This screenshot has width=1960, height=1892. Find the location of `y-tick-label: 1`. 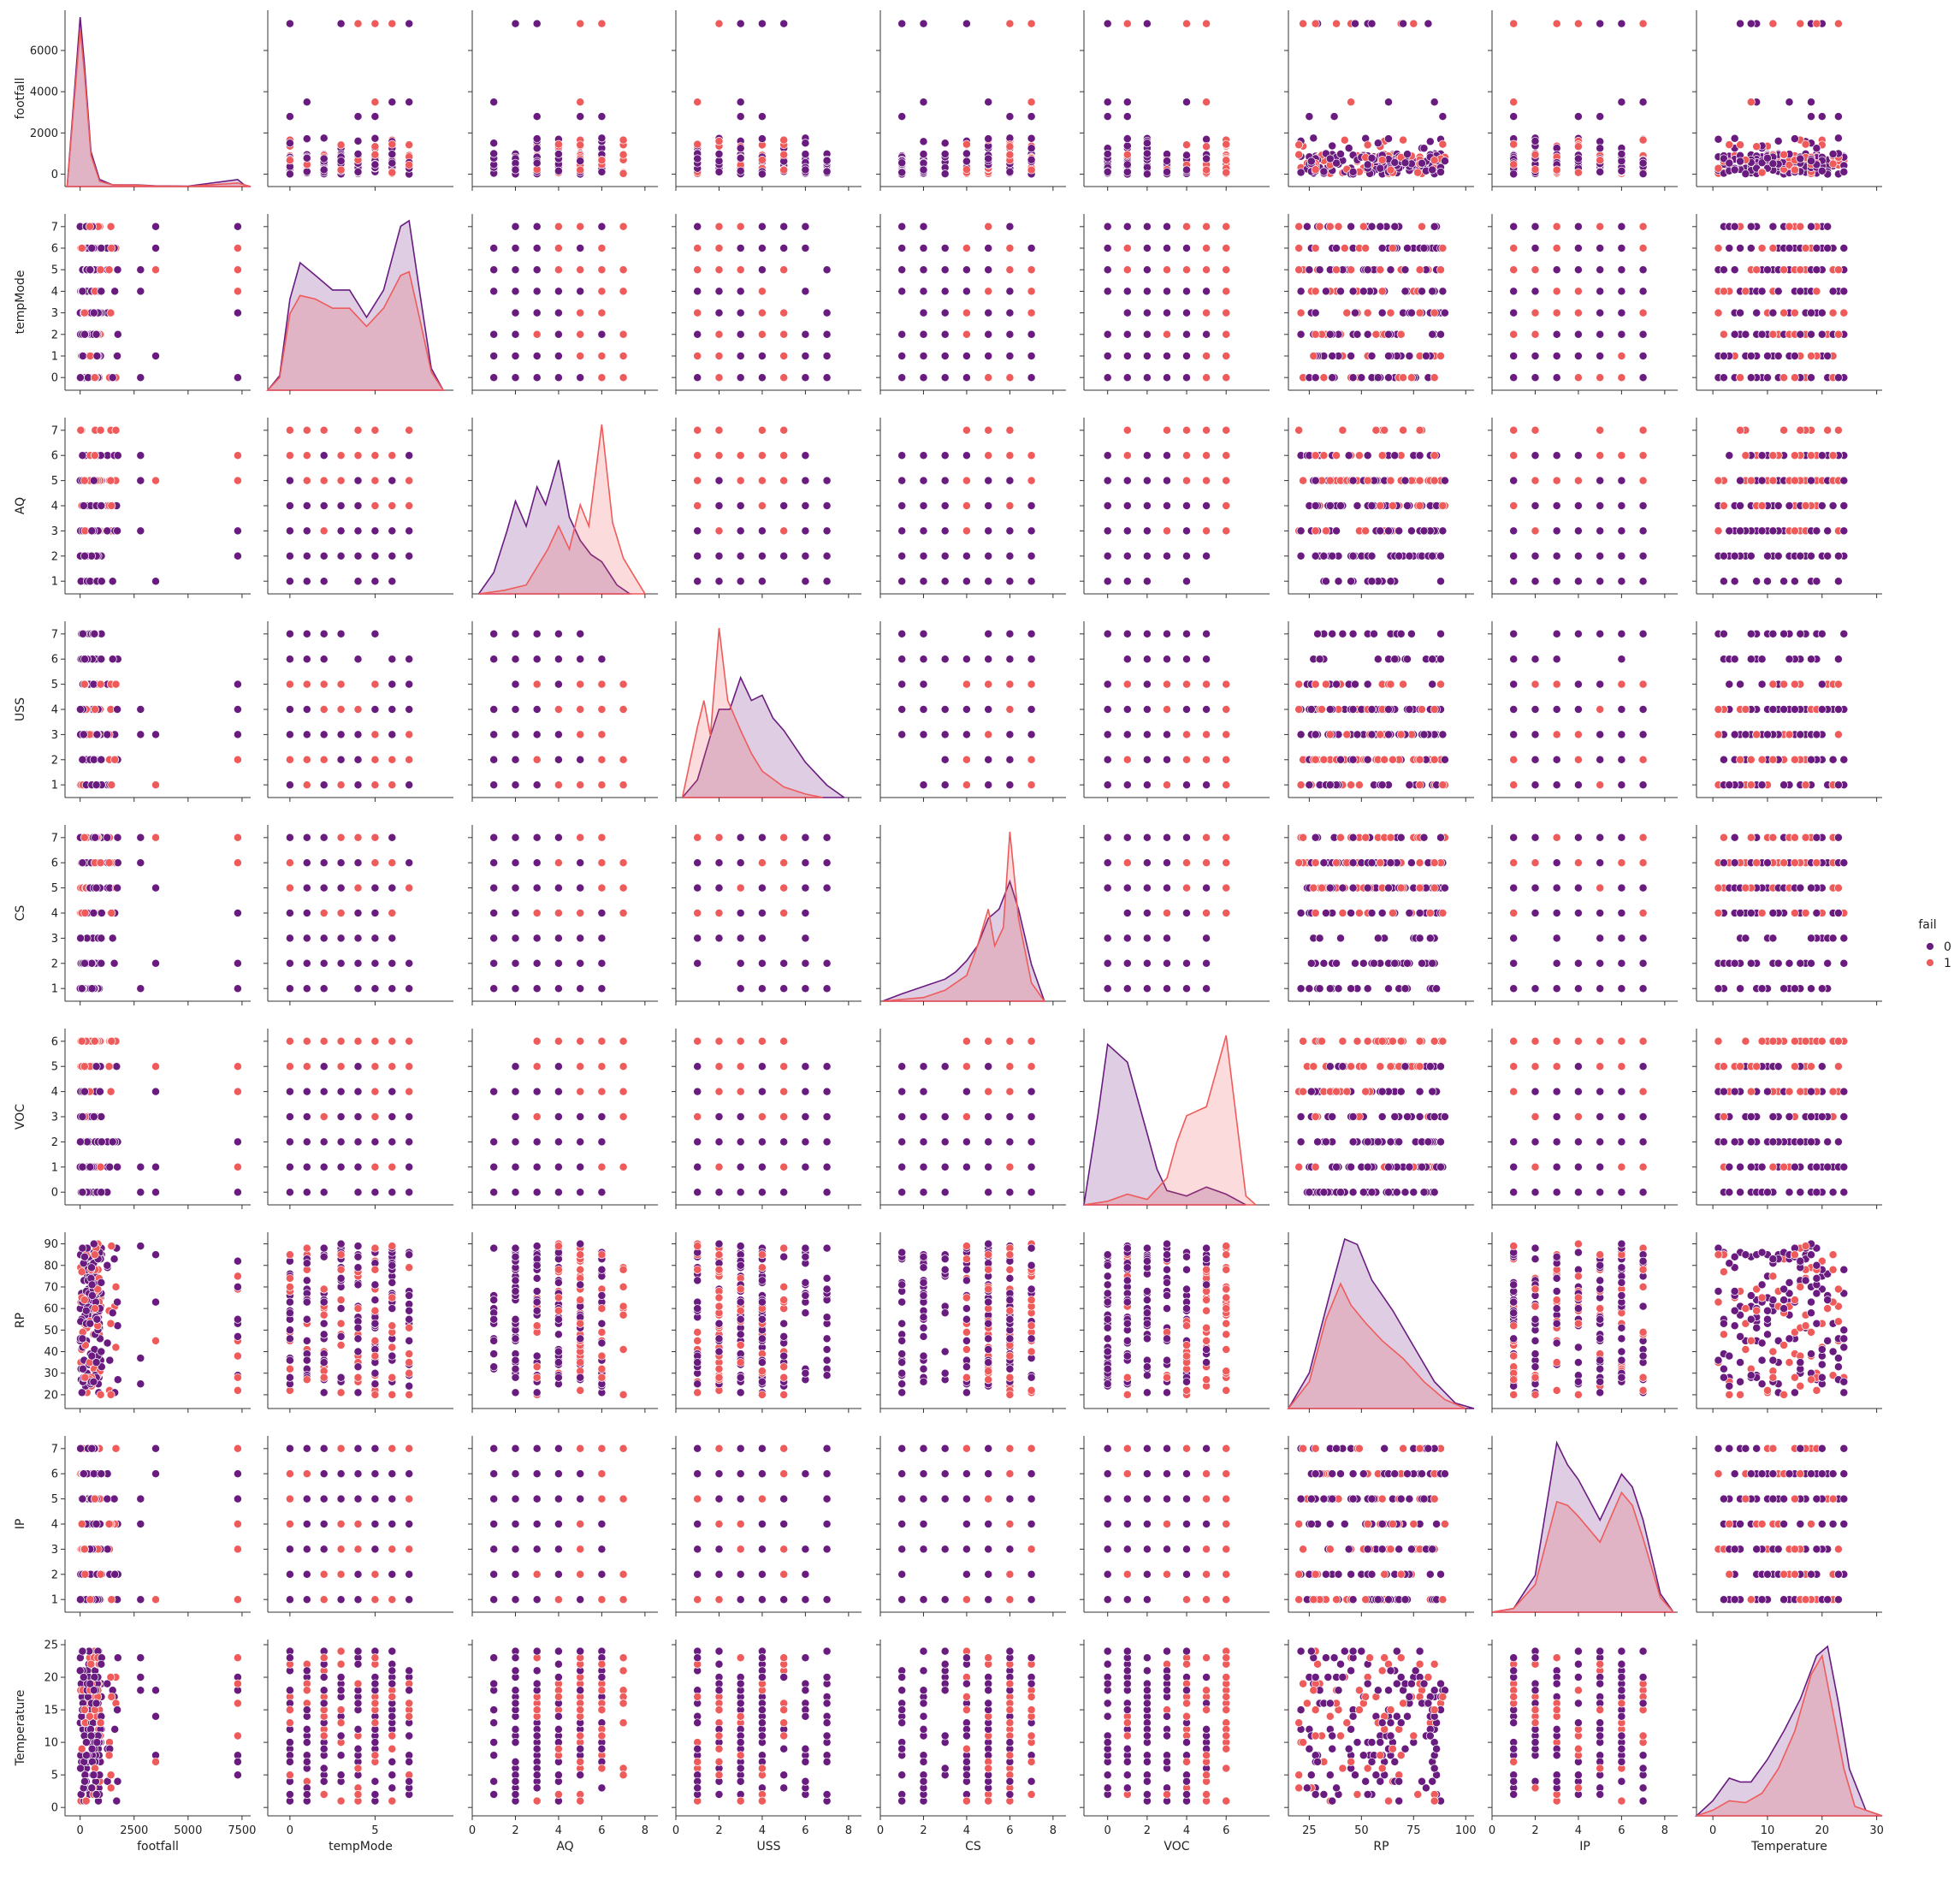

y-tick-label: 1 is located at coordinates (54, 582).